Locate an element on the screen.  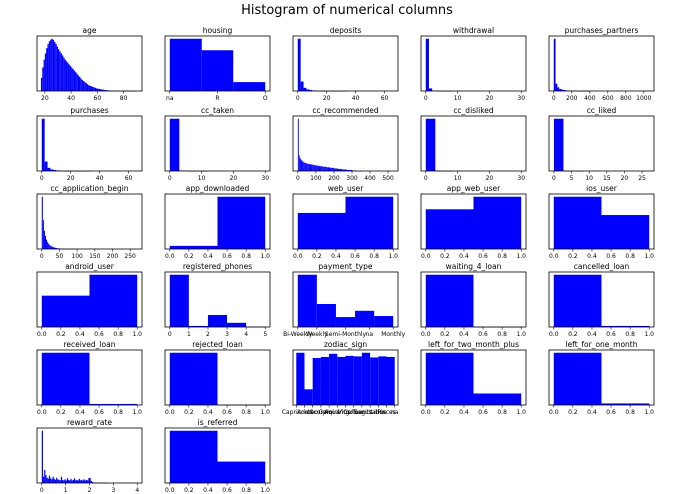
x-tick-label: 500 is located at coordinates (388, 178).